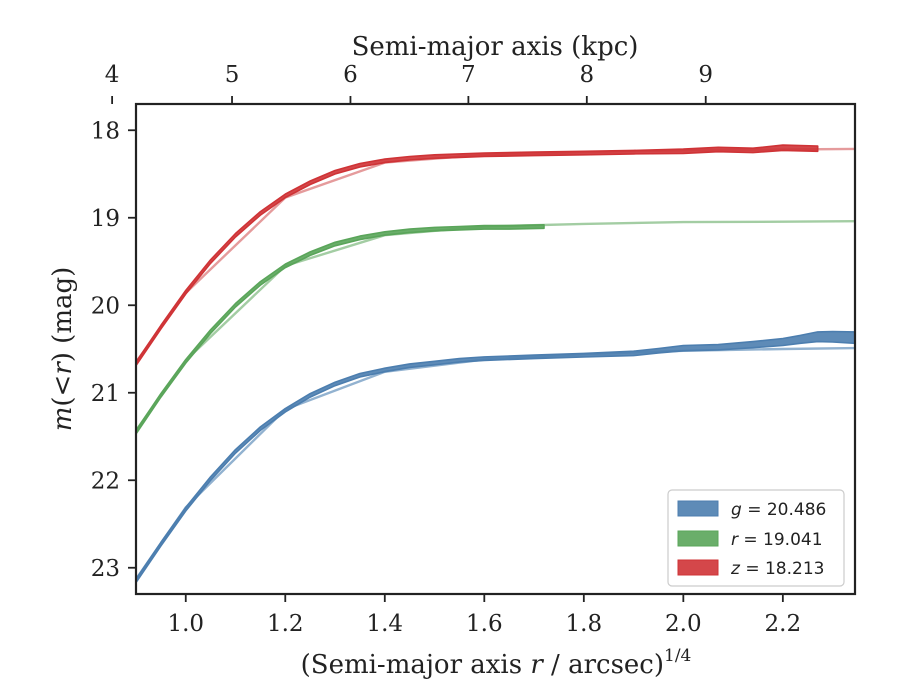  Describe the element at coordinates (63, 401) in the screenshot. I see `y-title-open: (` at that location.